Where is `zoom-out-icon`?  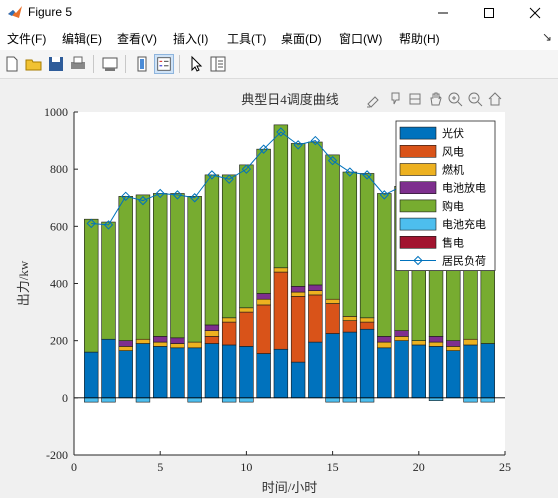
zoom-out-icon is located at coordinates (475, 99).